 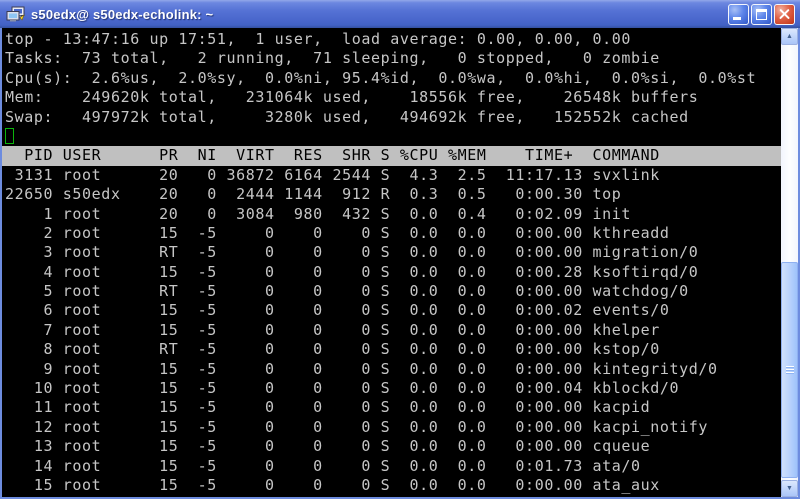 I want to click on scrollbar-thumb, so click(x=789, y=370).